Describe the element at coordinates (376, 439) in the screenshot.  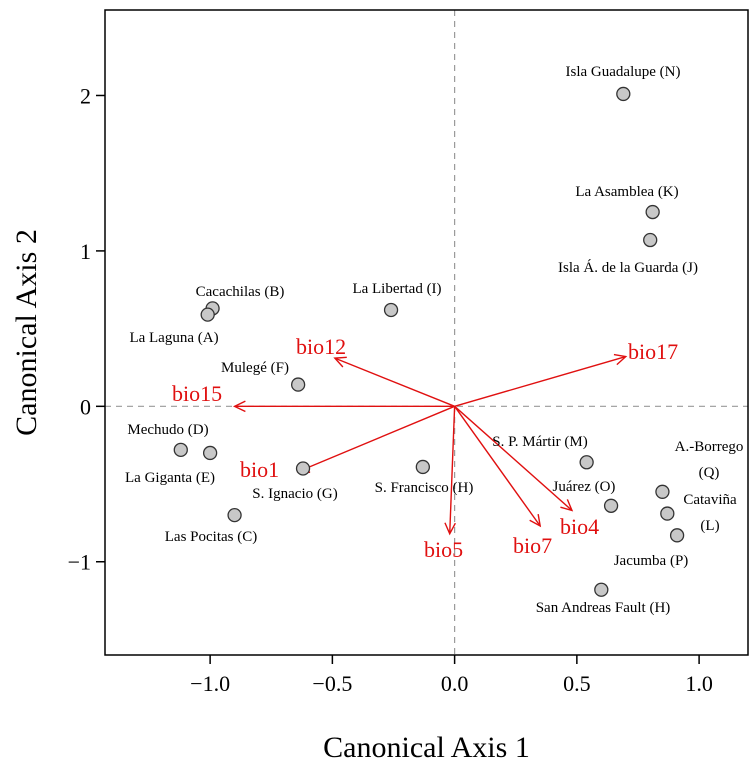
I see `vector-bio1` at that location.